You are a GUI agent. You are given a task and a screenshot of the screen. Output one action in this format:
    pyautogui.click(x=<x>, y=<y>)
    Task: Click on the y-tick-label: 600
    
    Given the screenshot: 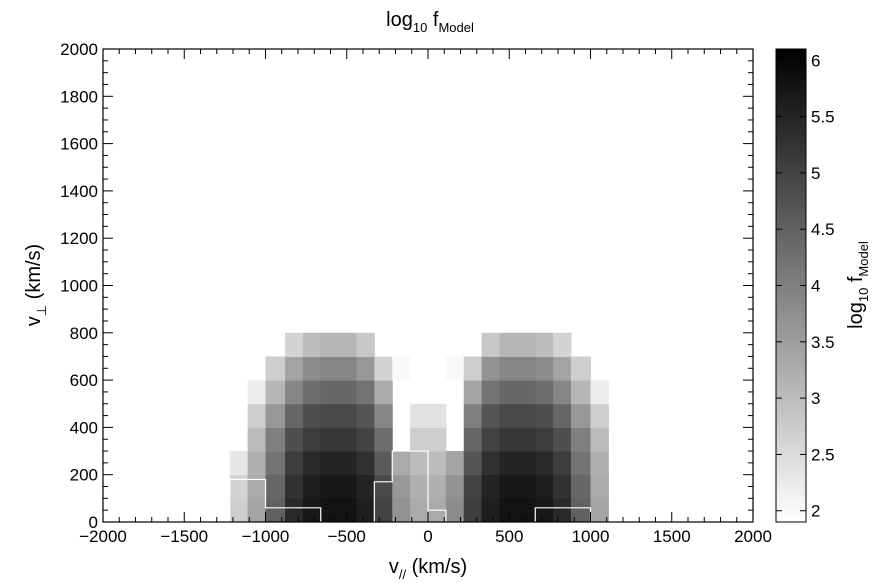 What is the action you would take?
    pyautogui.click(x=84, y=380)
    